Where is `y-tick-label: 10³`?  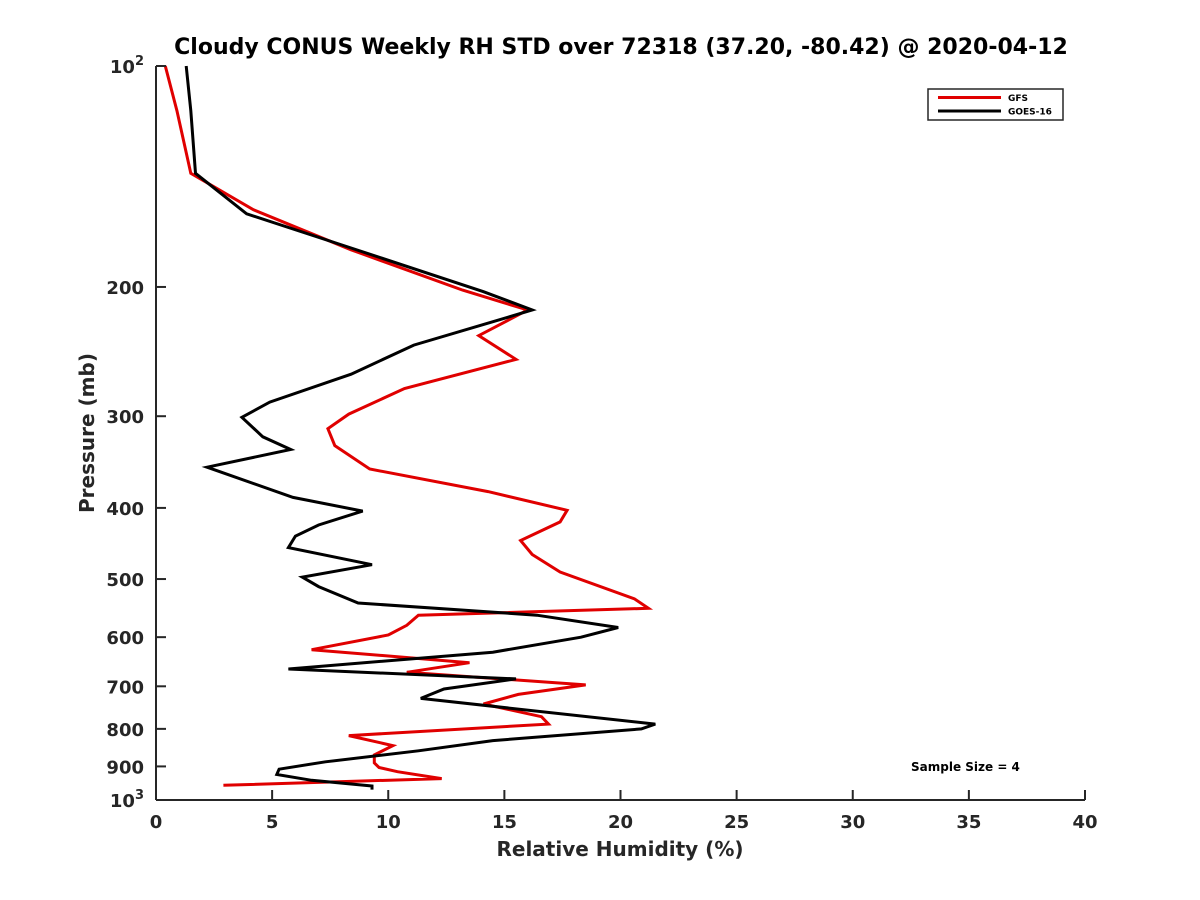 y-tick-label: 10³ is located at coordinates (127, 800).